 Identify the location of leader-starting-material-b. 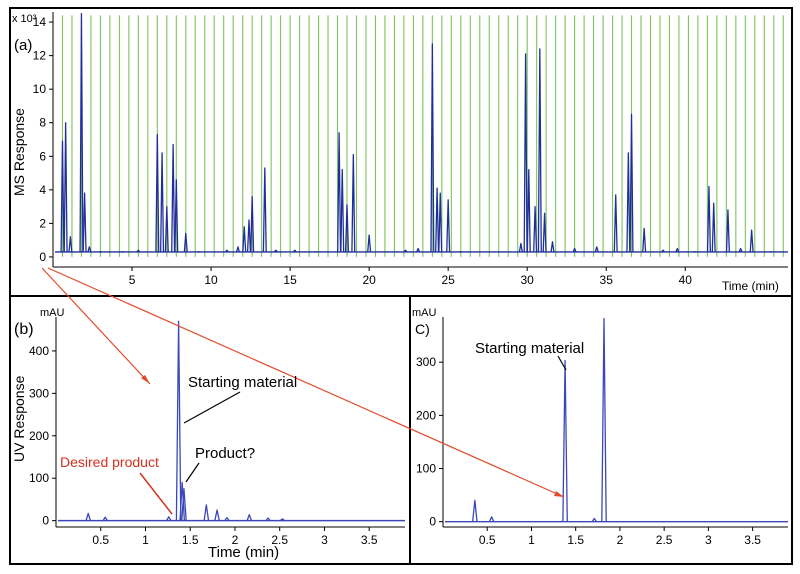
(212, 407).